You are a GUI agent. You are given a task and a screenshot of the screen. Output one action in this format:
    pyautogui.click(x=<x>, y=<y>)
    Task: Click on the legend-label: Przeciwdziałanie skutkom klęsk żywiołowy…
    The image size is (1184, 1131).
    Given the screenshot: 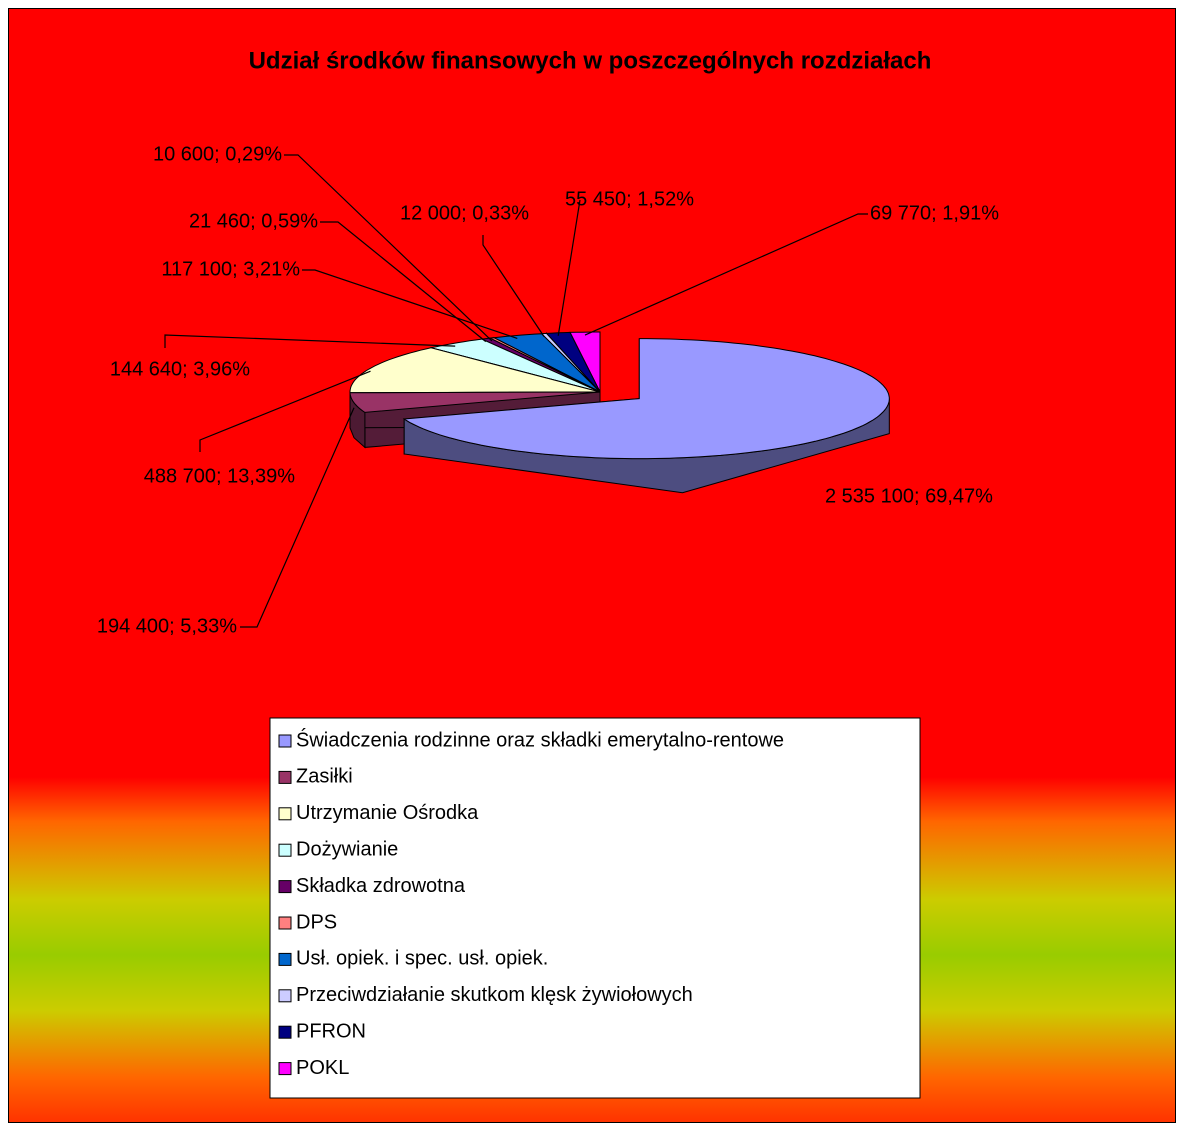 What is the action you would take?
    pyautogui.click(x=494, y=995)
    